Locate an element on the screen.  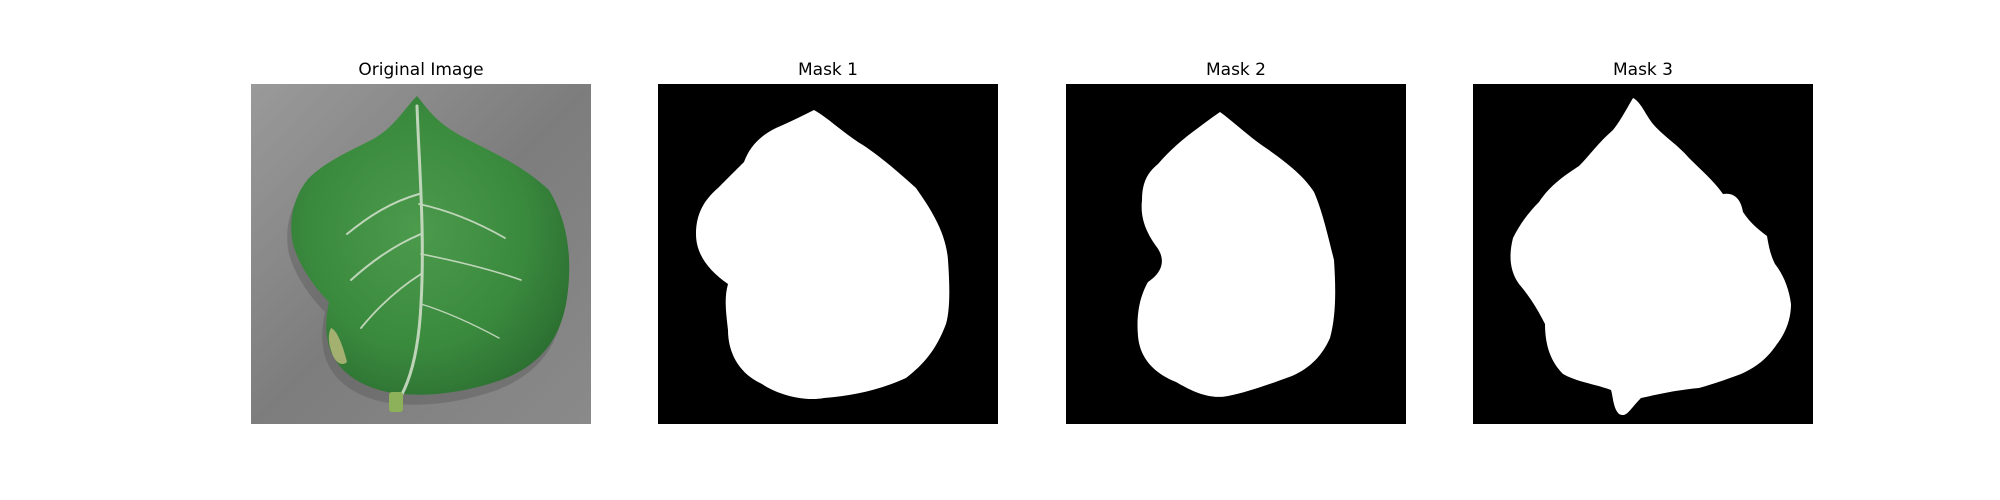
panel-original-image: Original Image is located at coordinates (421, 241).